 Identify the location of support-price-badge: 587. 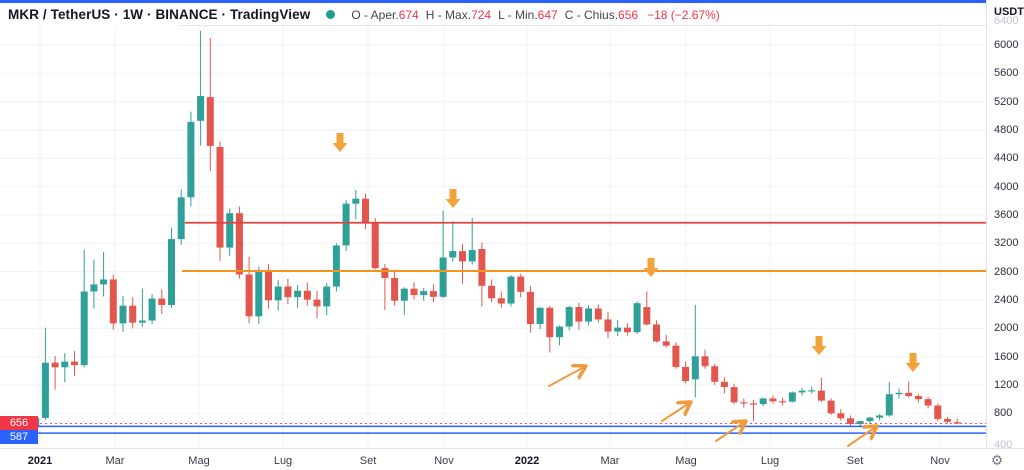
(19, 437).